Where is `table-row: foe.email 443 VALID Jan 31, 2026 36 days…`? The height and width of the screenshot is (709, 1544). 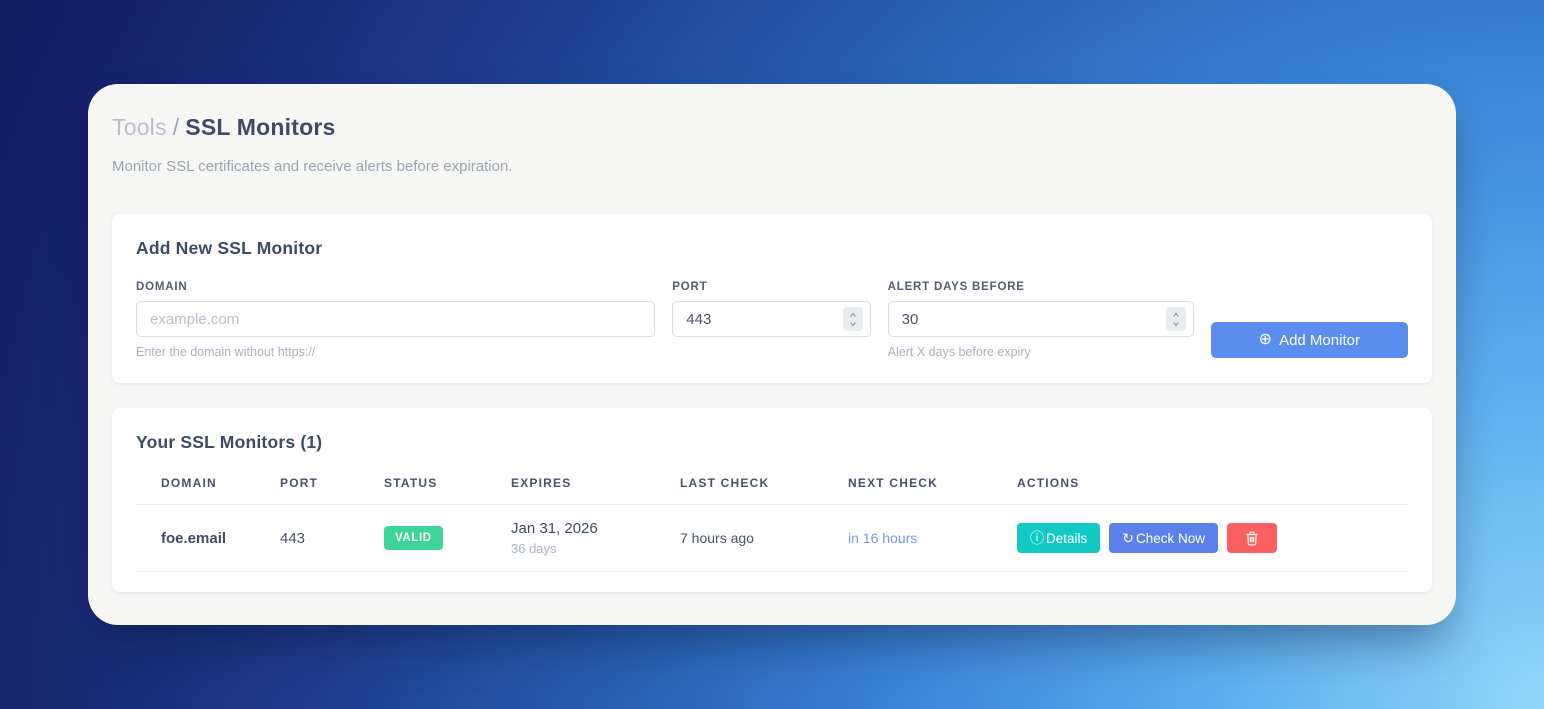
table-row: foe.email 443 VALID Jan 31, 2026 36 days… is located at coordinates (772, 538).